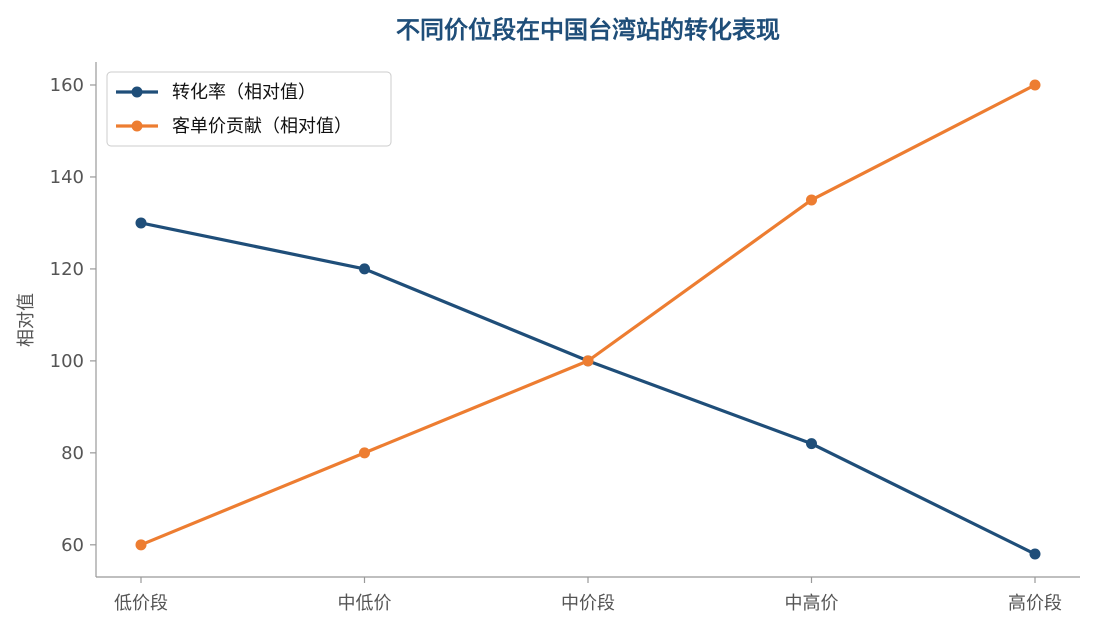 The width and height of the screenshot is (1095, 630). What do you see at coordinates (67, 269) in the screenshot?
I see `y-tick-label: 120` at bounding box center [67, 269].